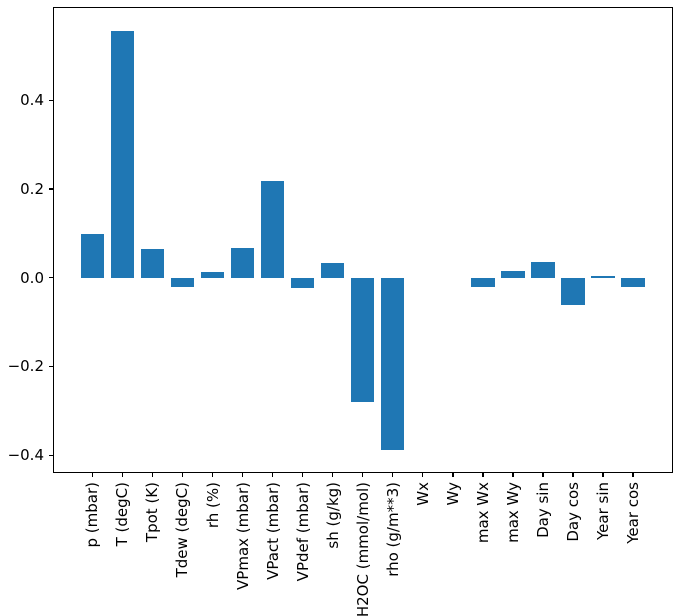 The width and height of the screenshot is (683, 616). What do you see at coordinates (422, 494) in the screenshot?
I see `x-tick-label-wx: Wx` at bounding box center [422, 494].